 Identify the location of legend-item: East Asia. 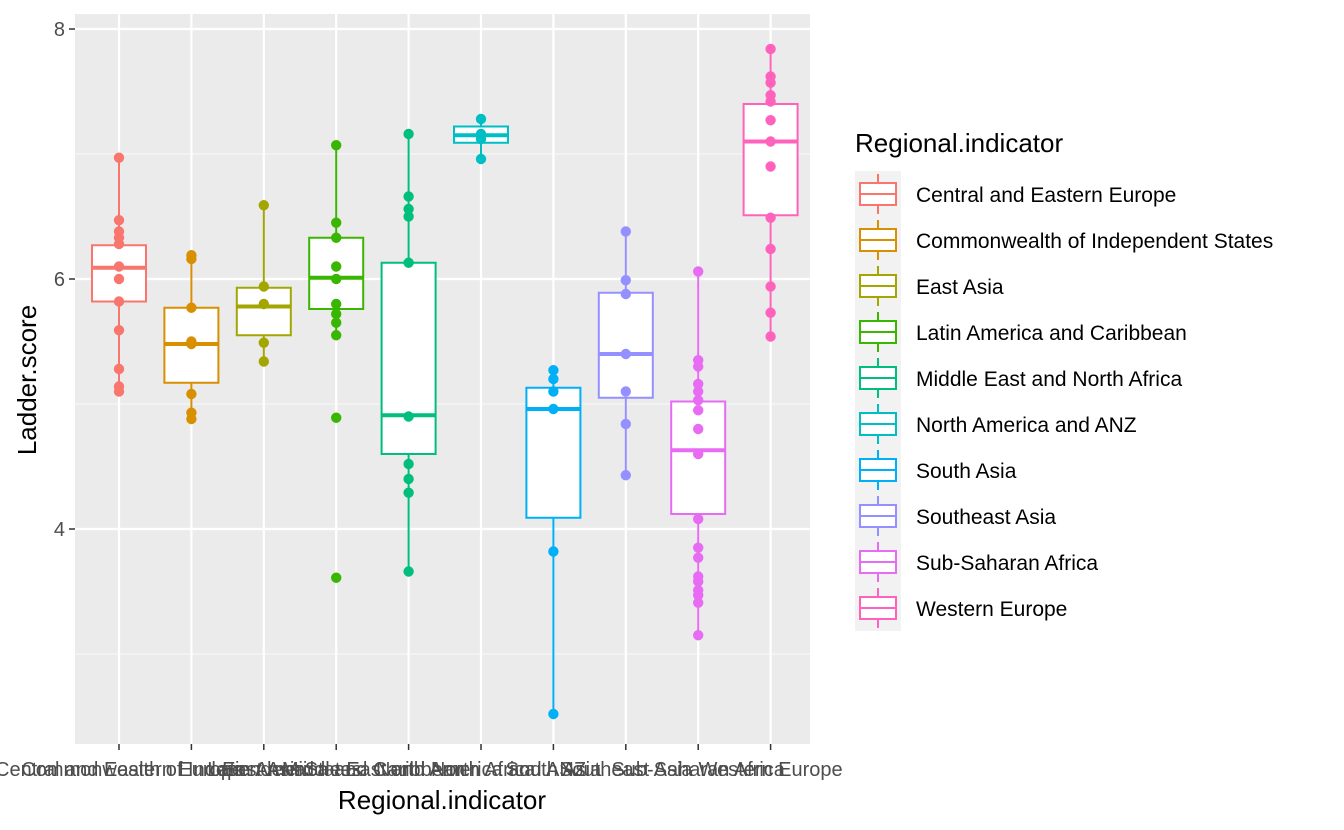
(931, 286).